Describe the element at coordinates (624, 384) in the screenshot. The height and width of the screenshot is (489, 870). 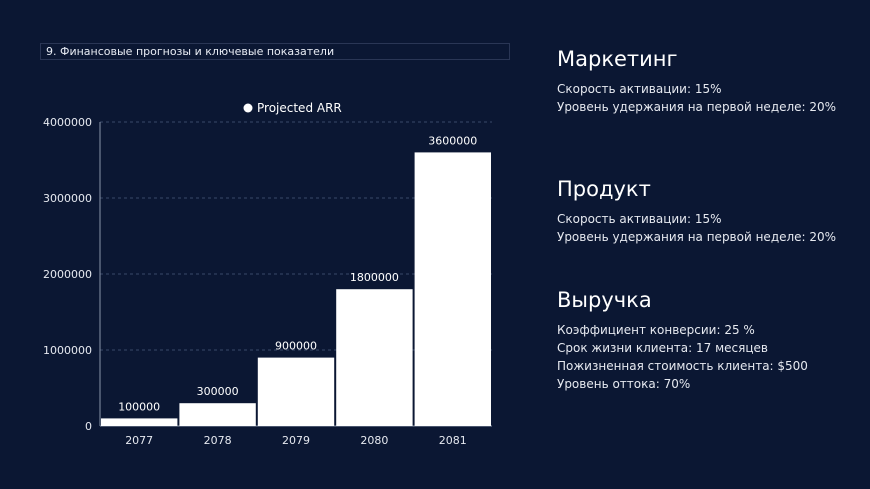
I see `revenue-churn-rate: Уровень оттока: 70%` at that location.